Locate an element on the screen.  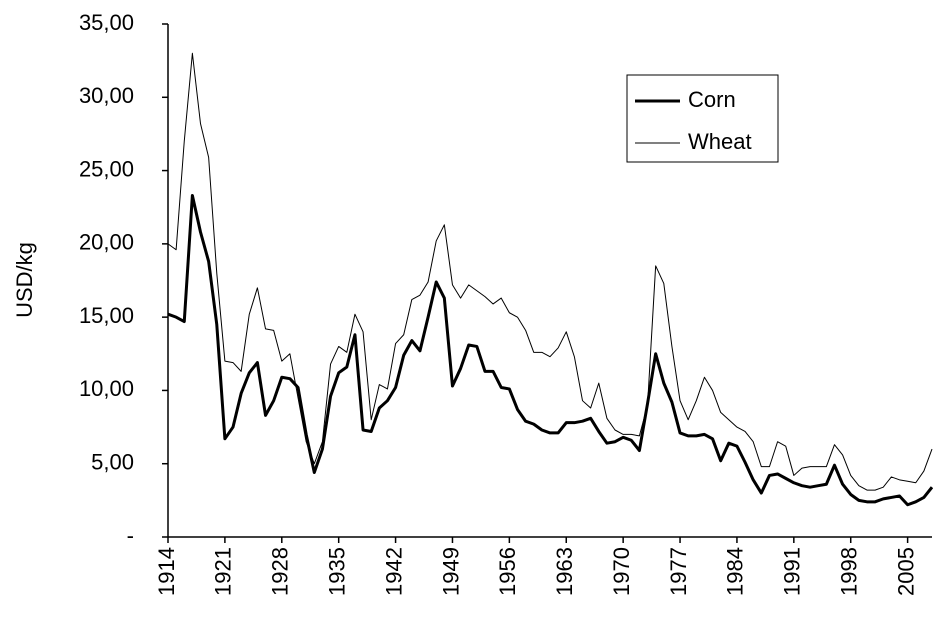
y-tick-label: 20,00 is located at coordinates (106, 242).